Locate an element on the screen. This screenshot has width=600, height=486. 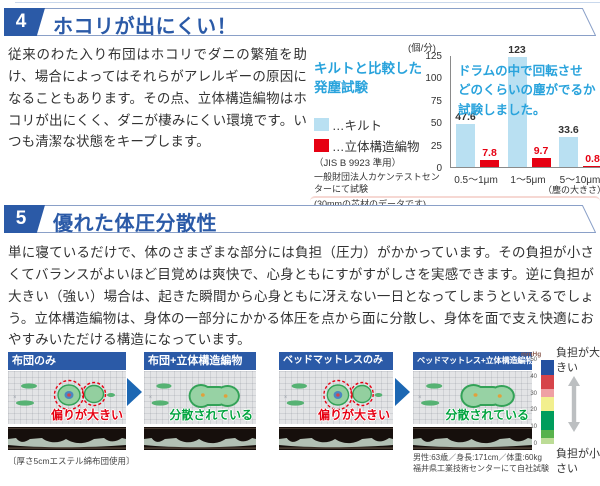
panel-title: ベッドマットレス+立体構造編物 is located at coordinates (472, 361).